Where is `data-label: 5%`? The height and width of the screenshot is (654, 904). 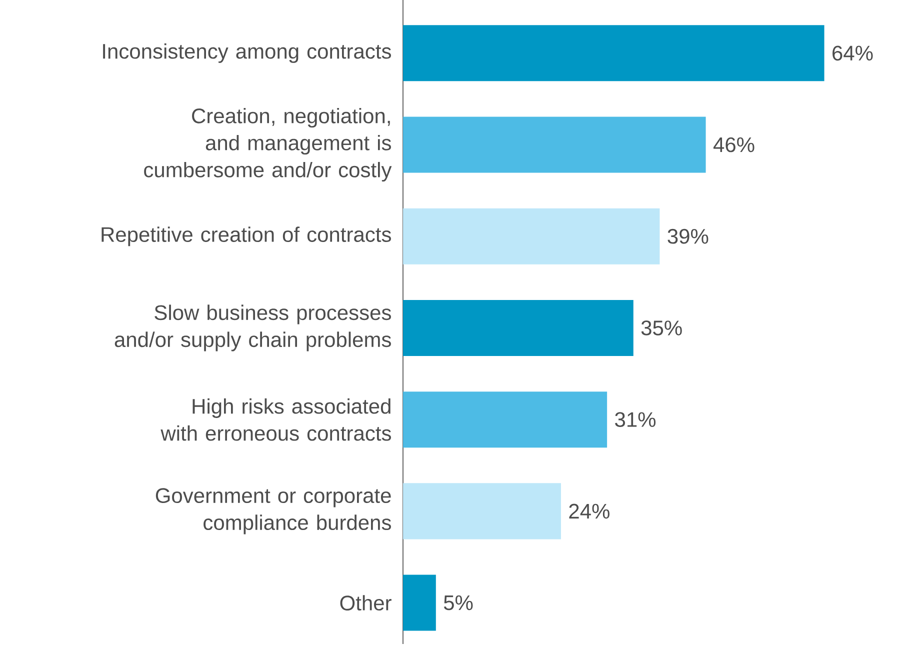 data-label: 5% is located at coordinates (458, 602).